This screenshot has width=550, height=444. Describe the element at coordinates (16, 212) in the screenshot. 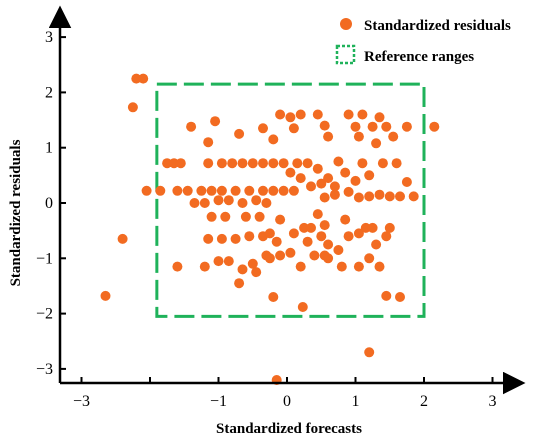

I see `y-axis-title: Standardized residuals` at that location.